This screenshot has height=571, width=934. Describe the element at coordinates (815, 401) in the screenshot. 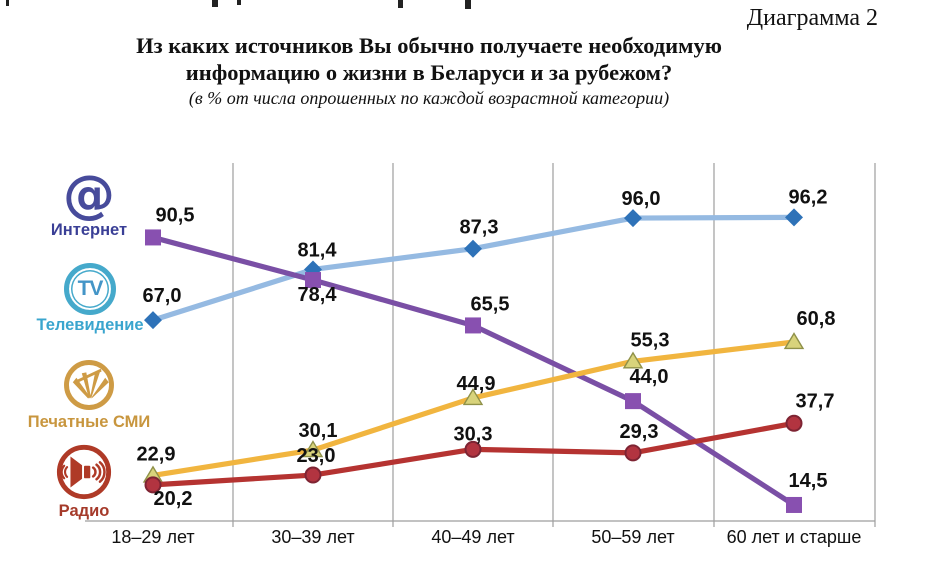

I see `data-point-label: 37,7` at that location.